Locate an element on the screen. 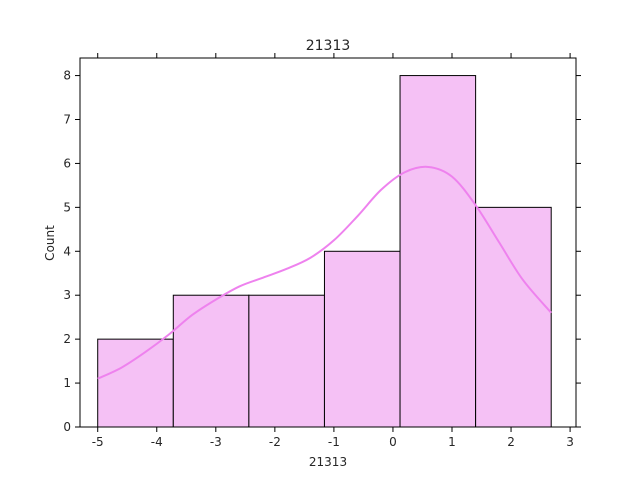 Image resolution: width=640 pixels, height=480 pixels. x-tick-label-1: -4 is located at coordinates (157, 442).